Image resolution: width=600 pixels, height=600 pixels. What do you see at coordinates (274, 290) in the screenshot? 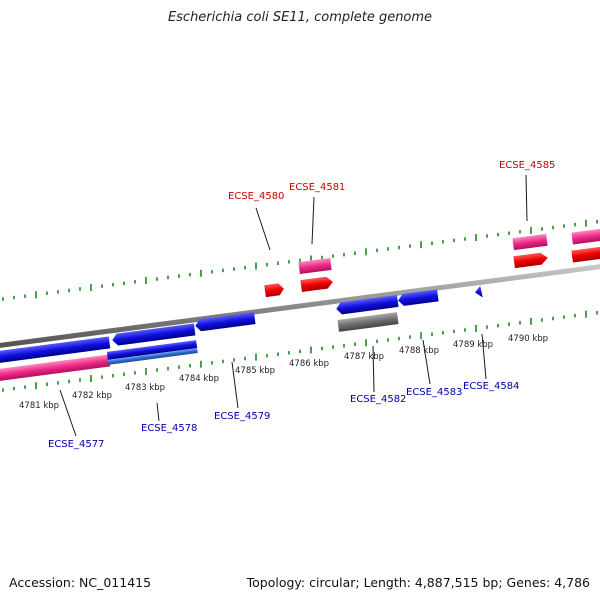
I see `ecse-4580-cds` at bounding box center [274, 290].